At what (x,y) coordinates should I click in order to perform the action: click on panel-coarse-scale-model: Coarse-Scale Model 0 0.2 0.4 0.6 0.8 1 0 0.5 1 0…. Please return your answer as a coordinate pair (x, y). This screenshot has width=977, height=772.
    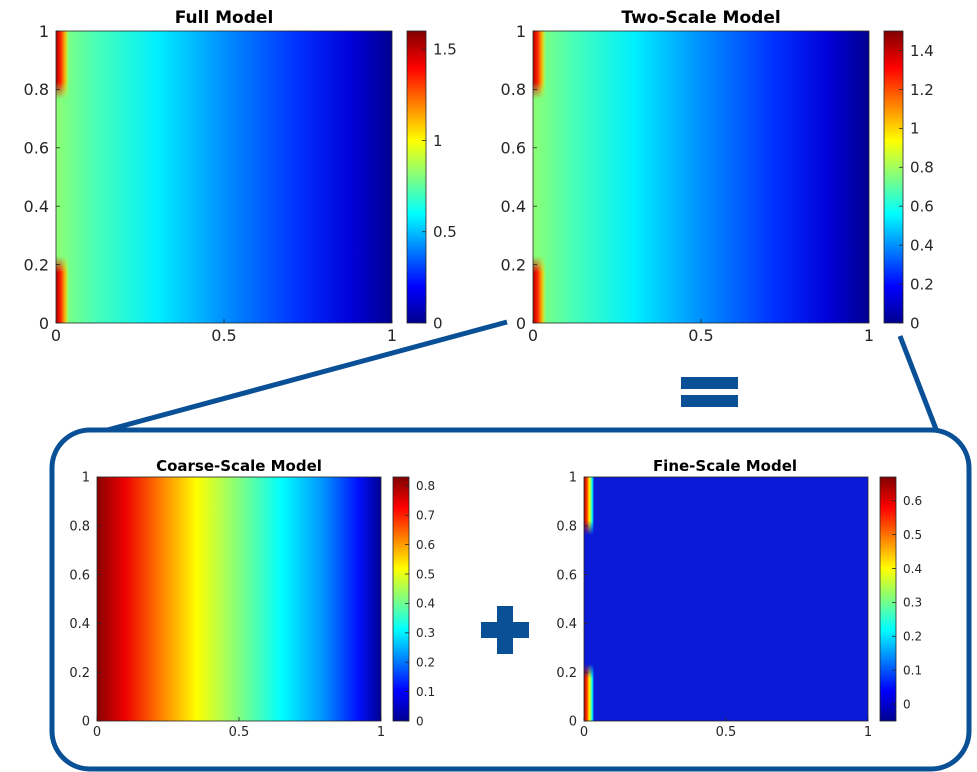
    Looking at the image, I should click on (252, 598).